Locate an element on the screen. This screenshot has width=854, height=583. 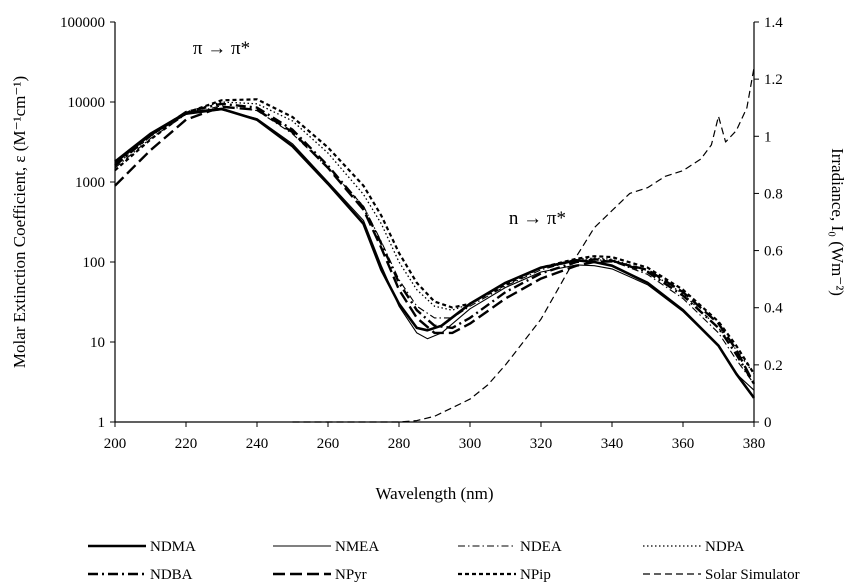
x-tick-label: 360 is located at coordinates (683, 444).